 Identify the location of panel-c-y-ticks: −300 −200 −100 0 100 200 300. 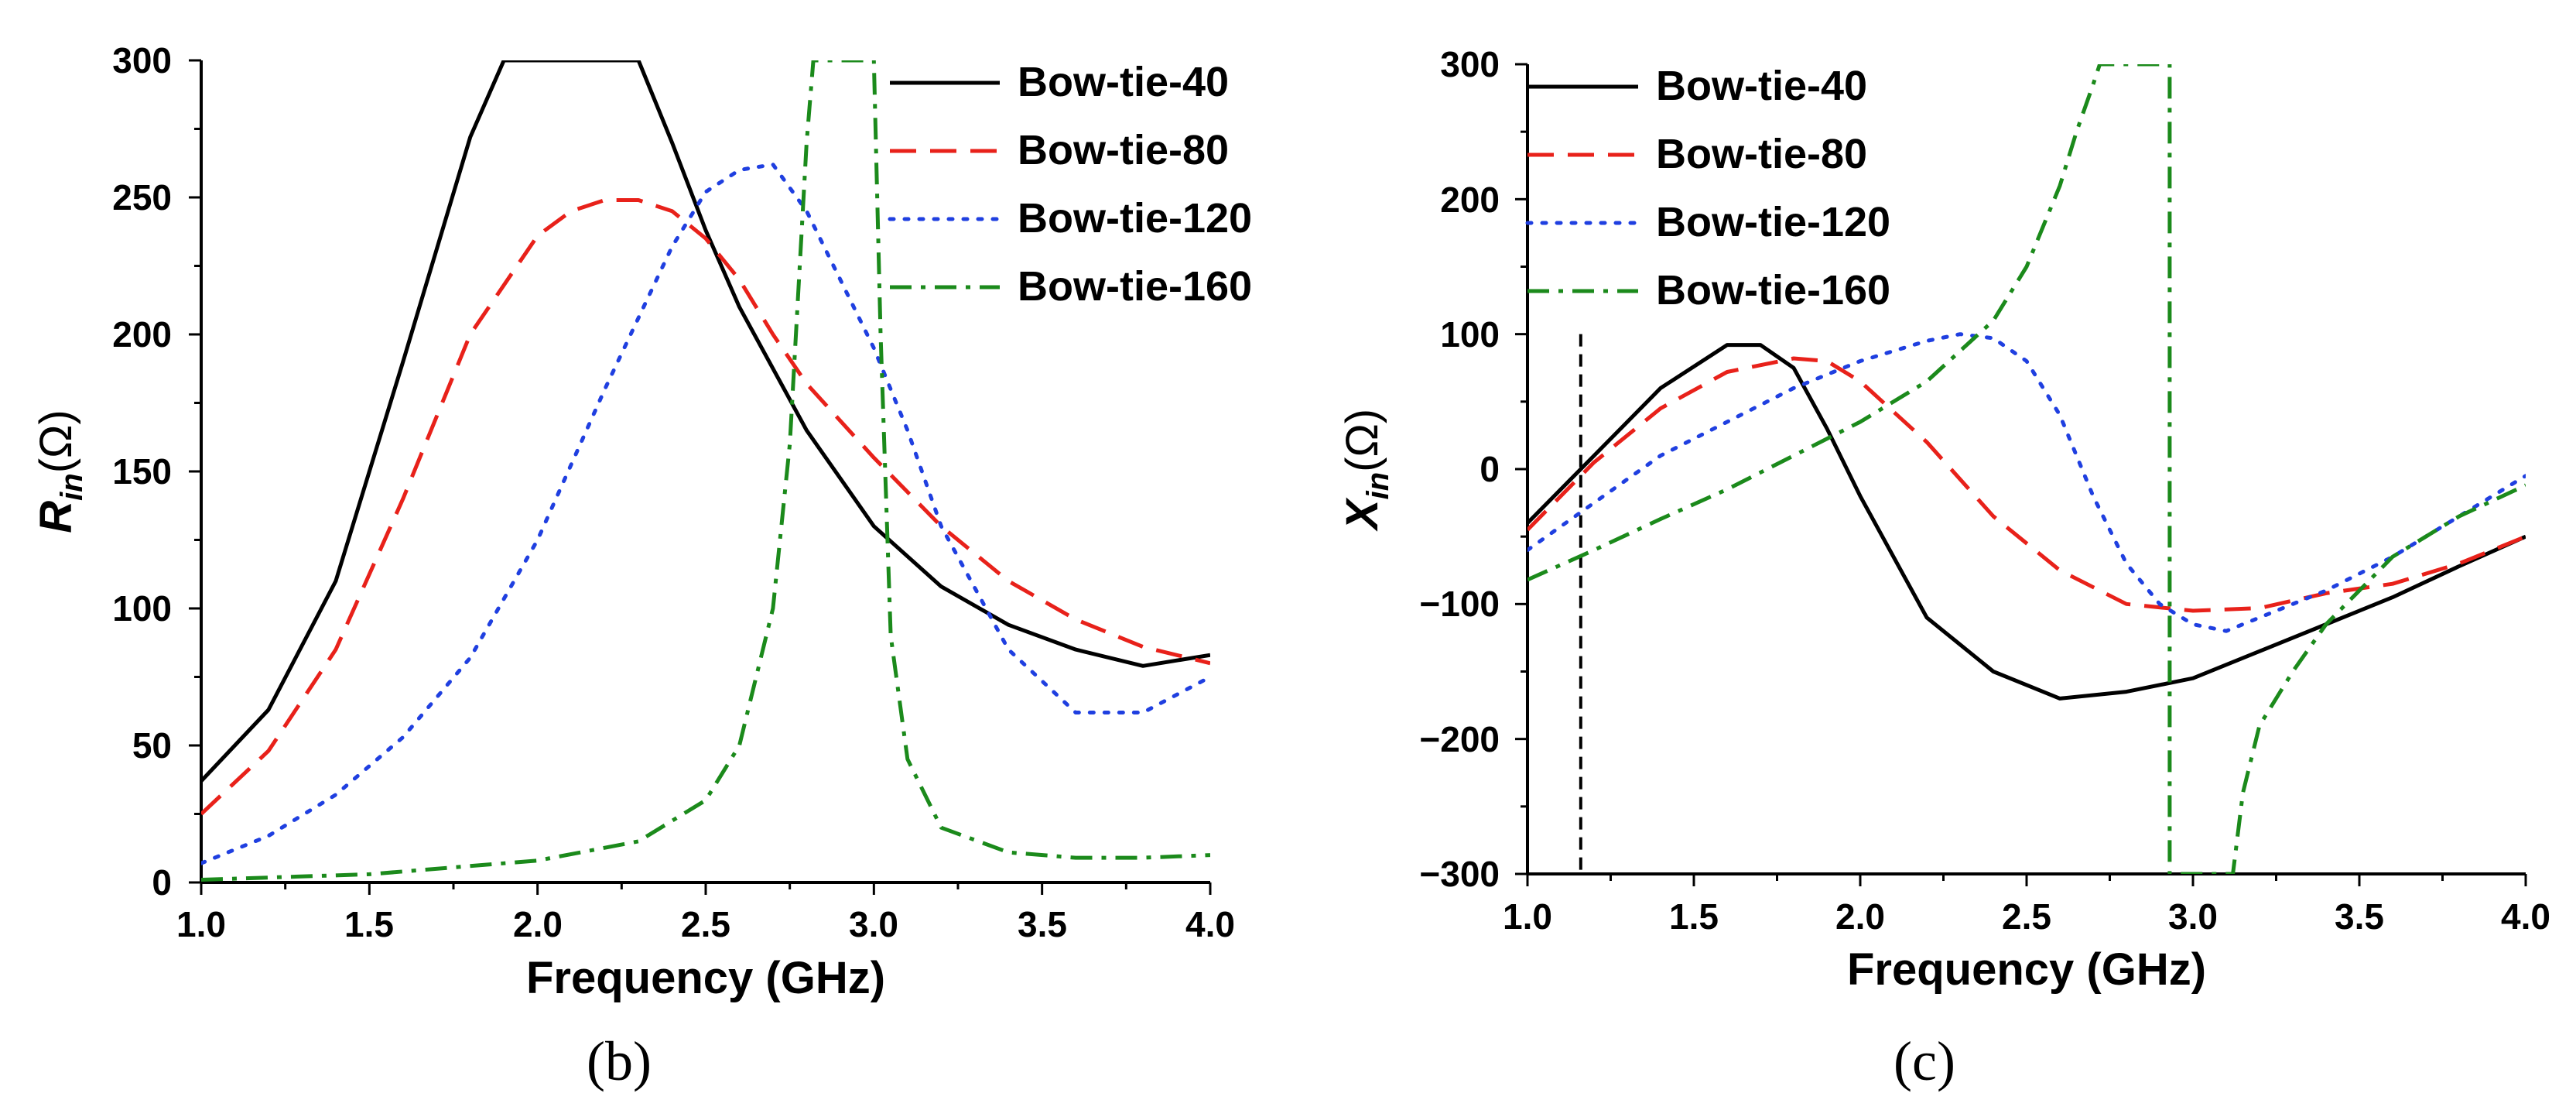
(1460, 469).